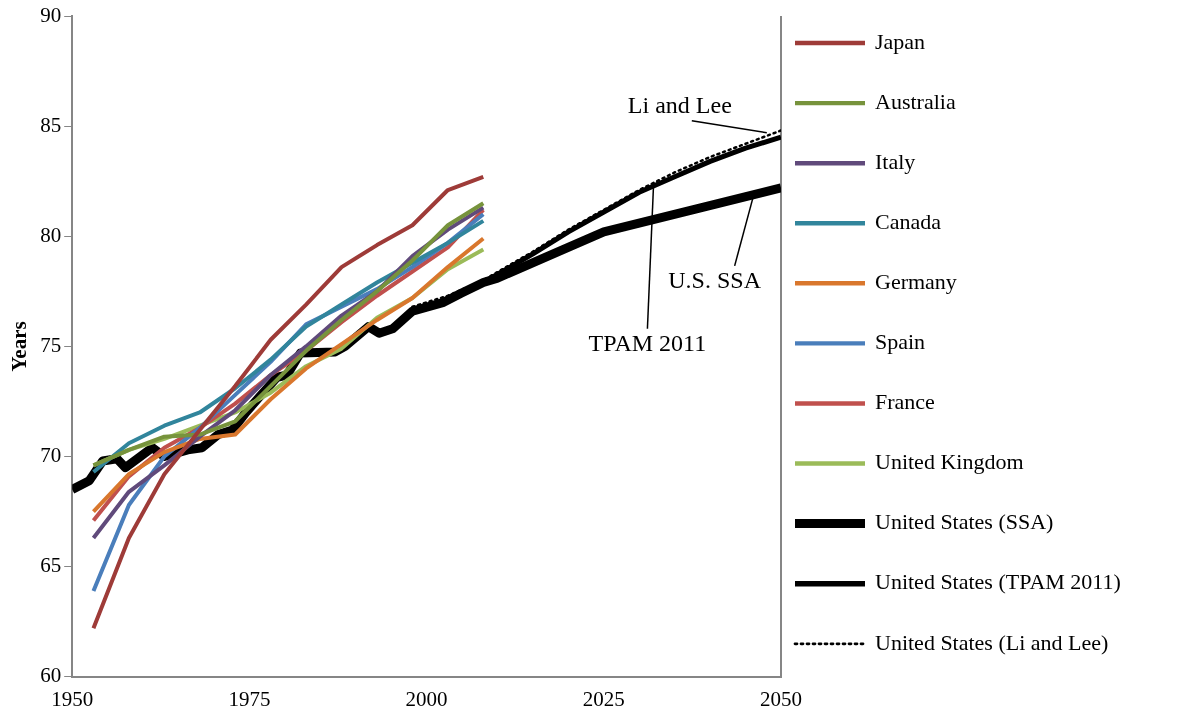 This screenshot has height=720, width=1185. What do you see at coordinates (249, 698) in the screenshot?
I see `x-tick-label: 1975` at bounding box center [249, 698].